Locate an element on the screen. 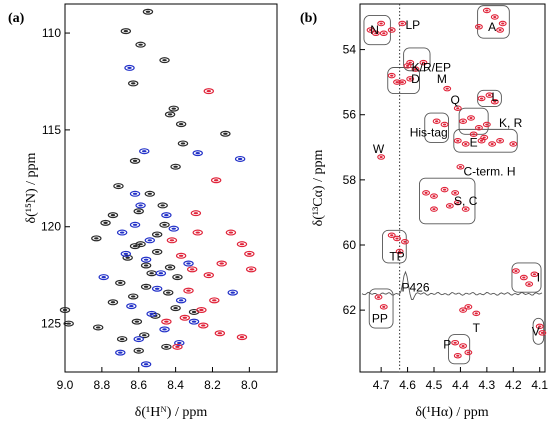 This screenshot has height=426, width=550. x-tick-label: 4.5 is located at coordinates (434, 385).